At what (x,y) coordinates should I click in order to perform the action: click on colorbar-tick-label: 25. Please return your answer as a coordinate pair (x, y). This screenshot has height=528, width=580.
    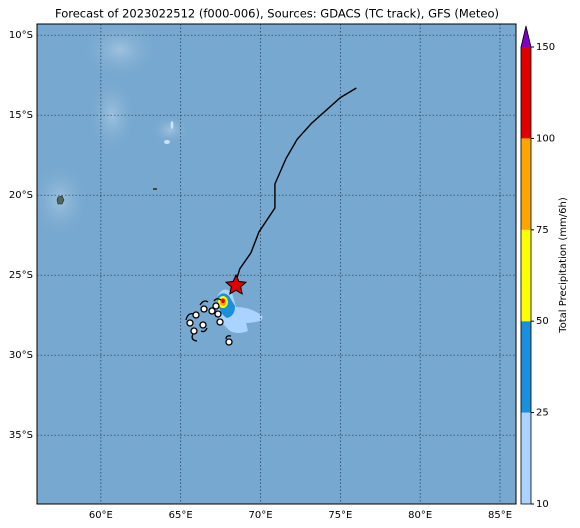
    Looking at the image, I should click on (542, 413).